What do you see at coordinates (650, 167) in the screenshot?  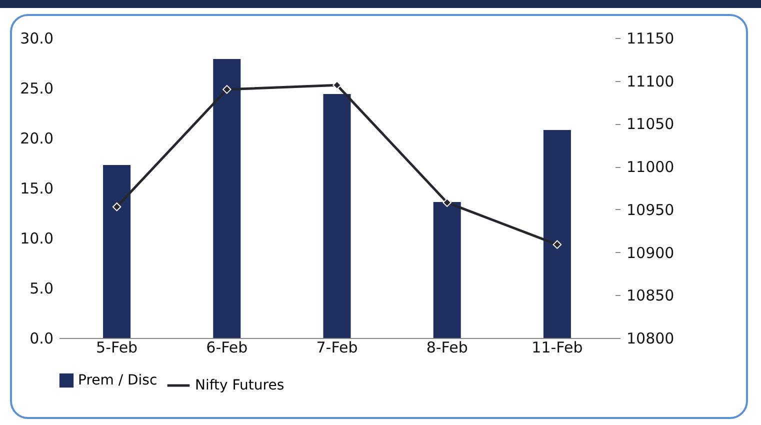 I see `y2-tick-label: 11000` at bounding box center [650, 167].